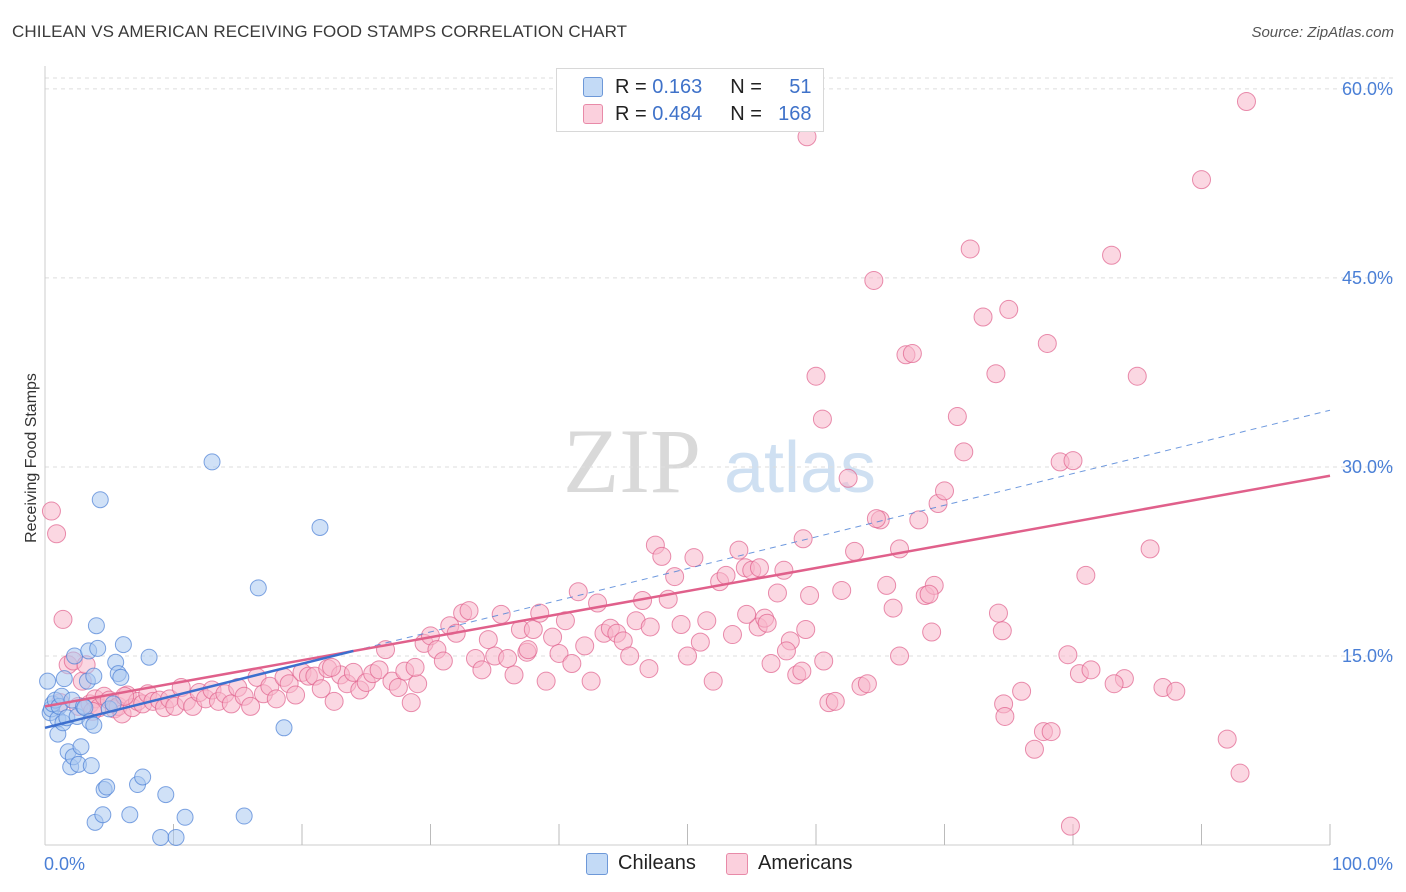 This screenshot has width=1406, height=892. What do you see at coordinates (690, 100) in the screenshot?
I see `correlation-legend: R = 0.163 N = 51 R = 0.484 N = 168` at bounding box center [690, 100].